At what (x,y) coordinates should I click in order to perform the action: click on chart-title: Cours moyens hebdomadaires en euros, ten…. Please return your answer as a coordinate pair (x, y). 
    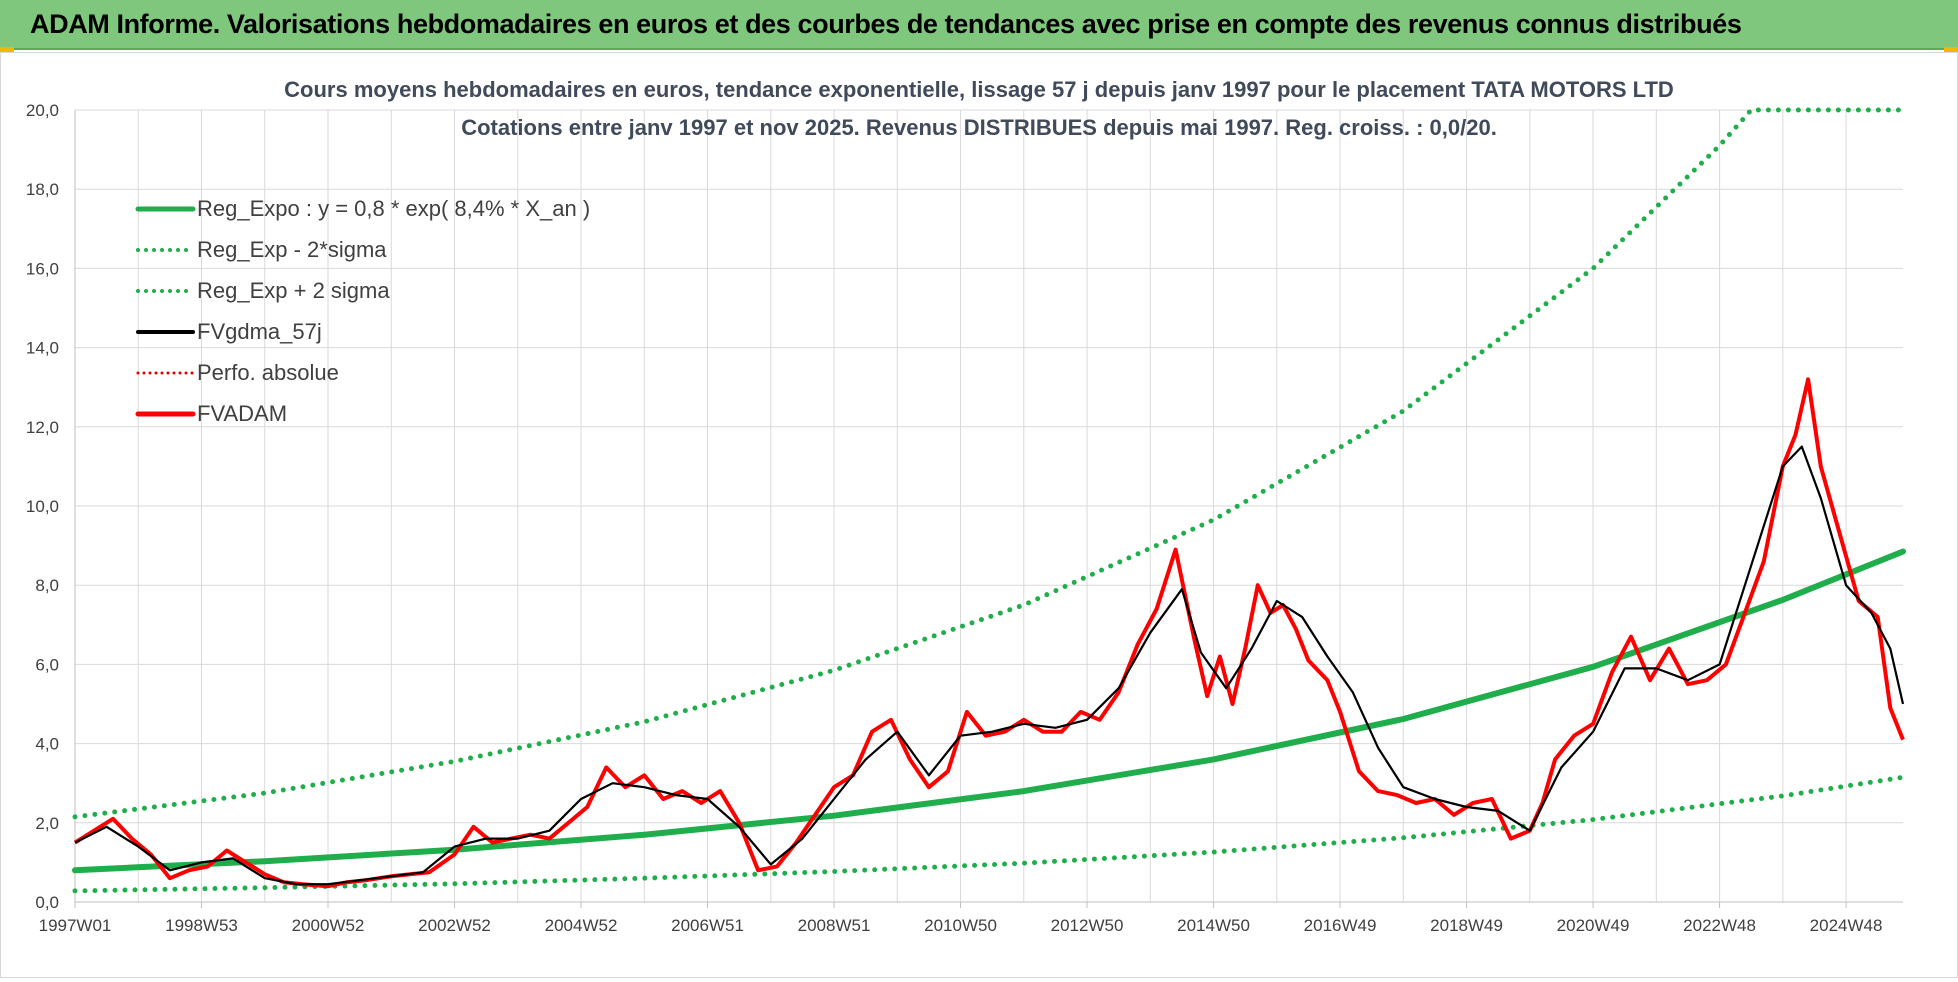
    Looking at the image, I should click on (979, 89).